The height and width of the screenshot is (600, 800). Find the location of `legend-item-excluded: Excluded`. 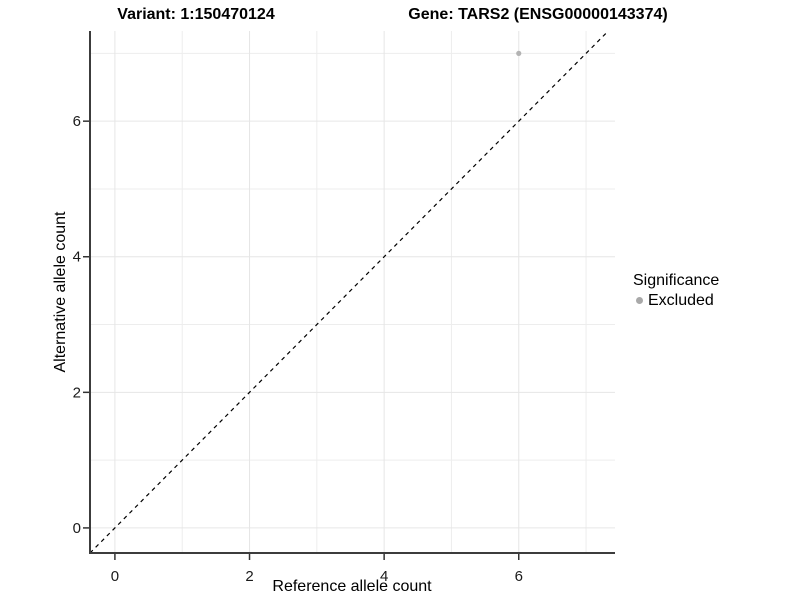

legend-item-excluded: Excluded is located at coordinates (675, 300).